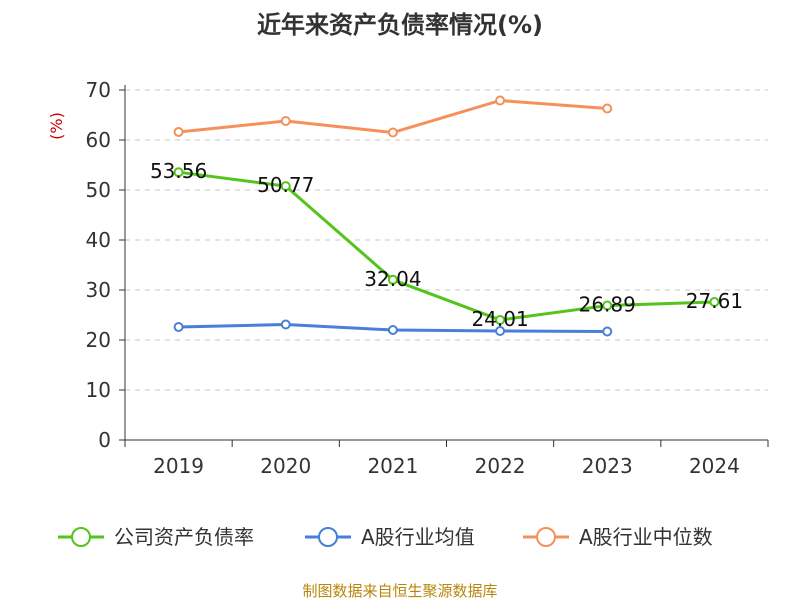 Image resolution: width=800 pixels, height=600 pixels. What do you see at coordinates (399, 591) in the screenshot?
I see `source-note: 制图数据来自恒生聚源数据库` at bounding box center [399, 591].